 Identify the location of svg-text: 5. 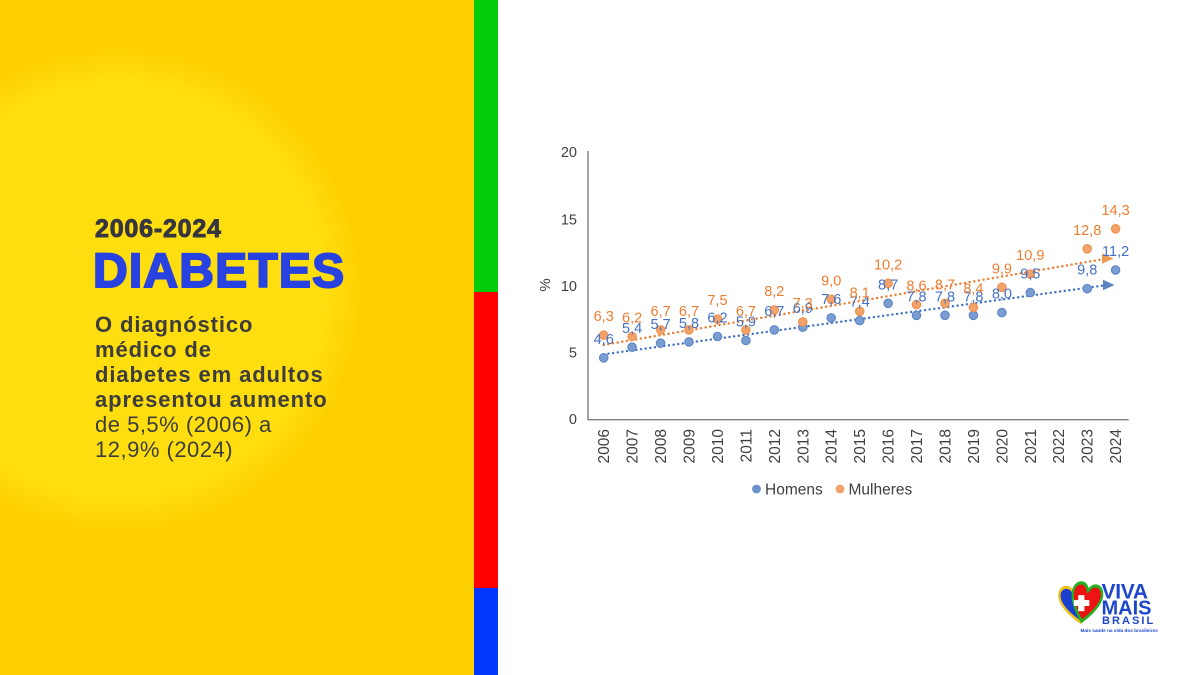
(573, 354).